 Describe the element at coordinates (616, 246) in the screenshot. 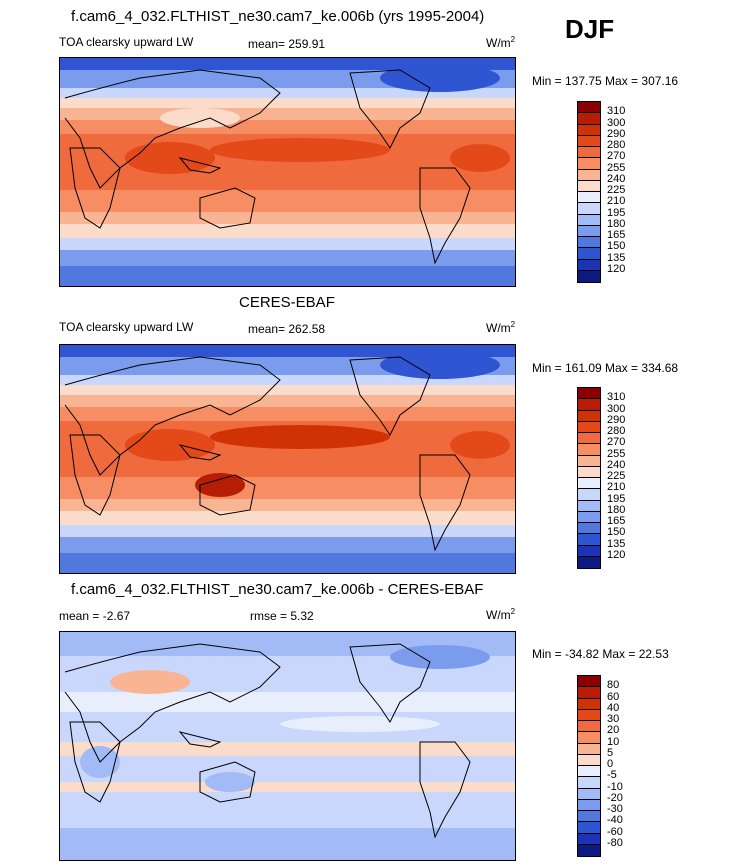

I see `colorbar-tick-label: 150` at that location.